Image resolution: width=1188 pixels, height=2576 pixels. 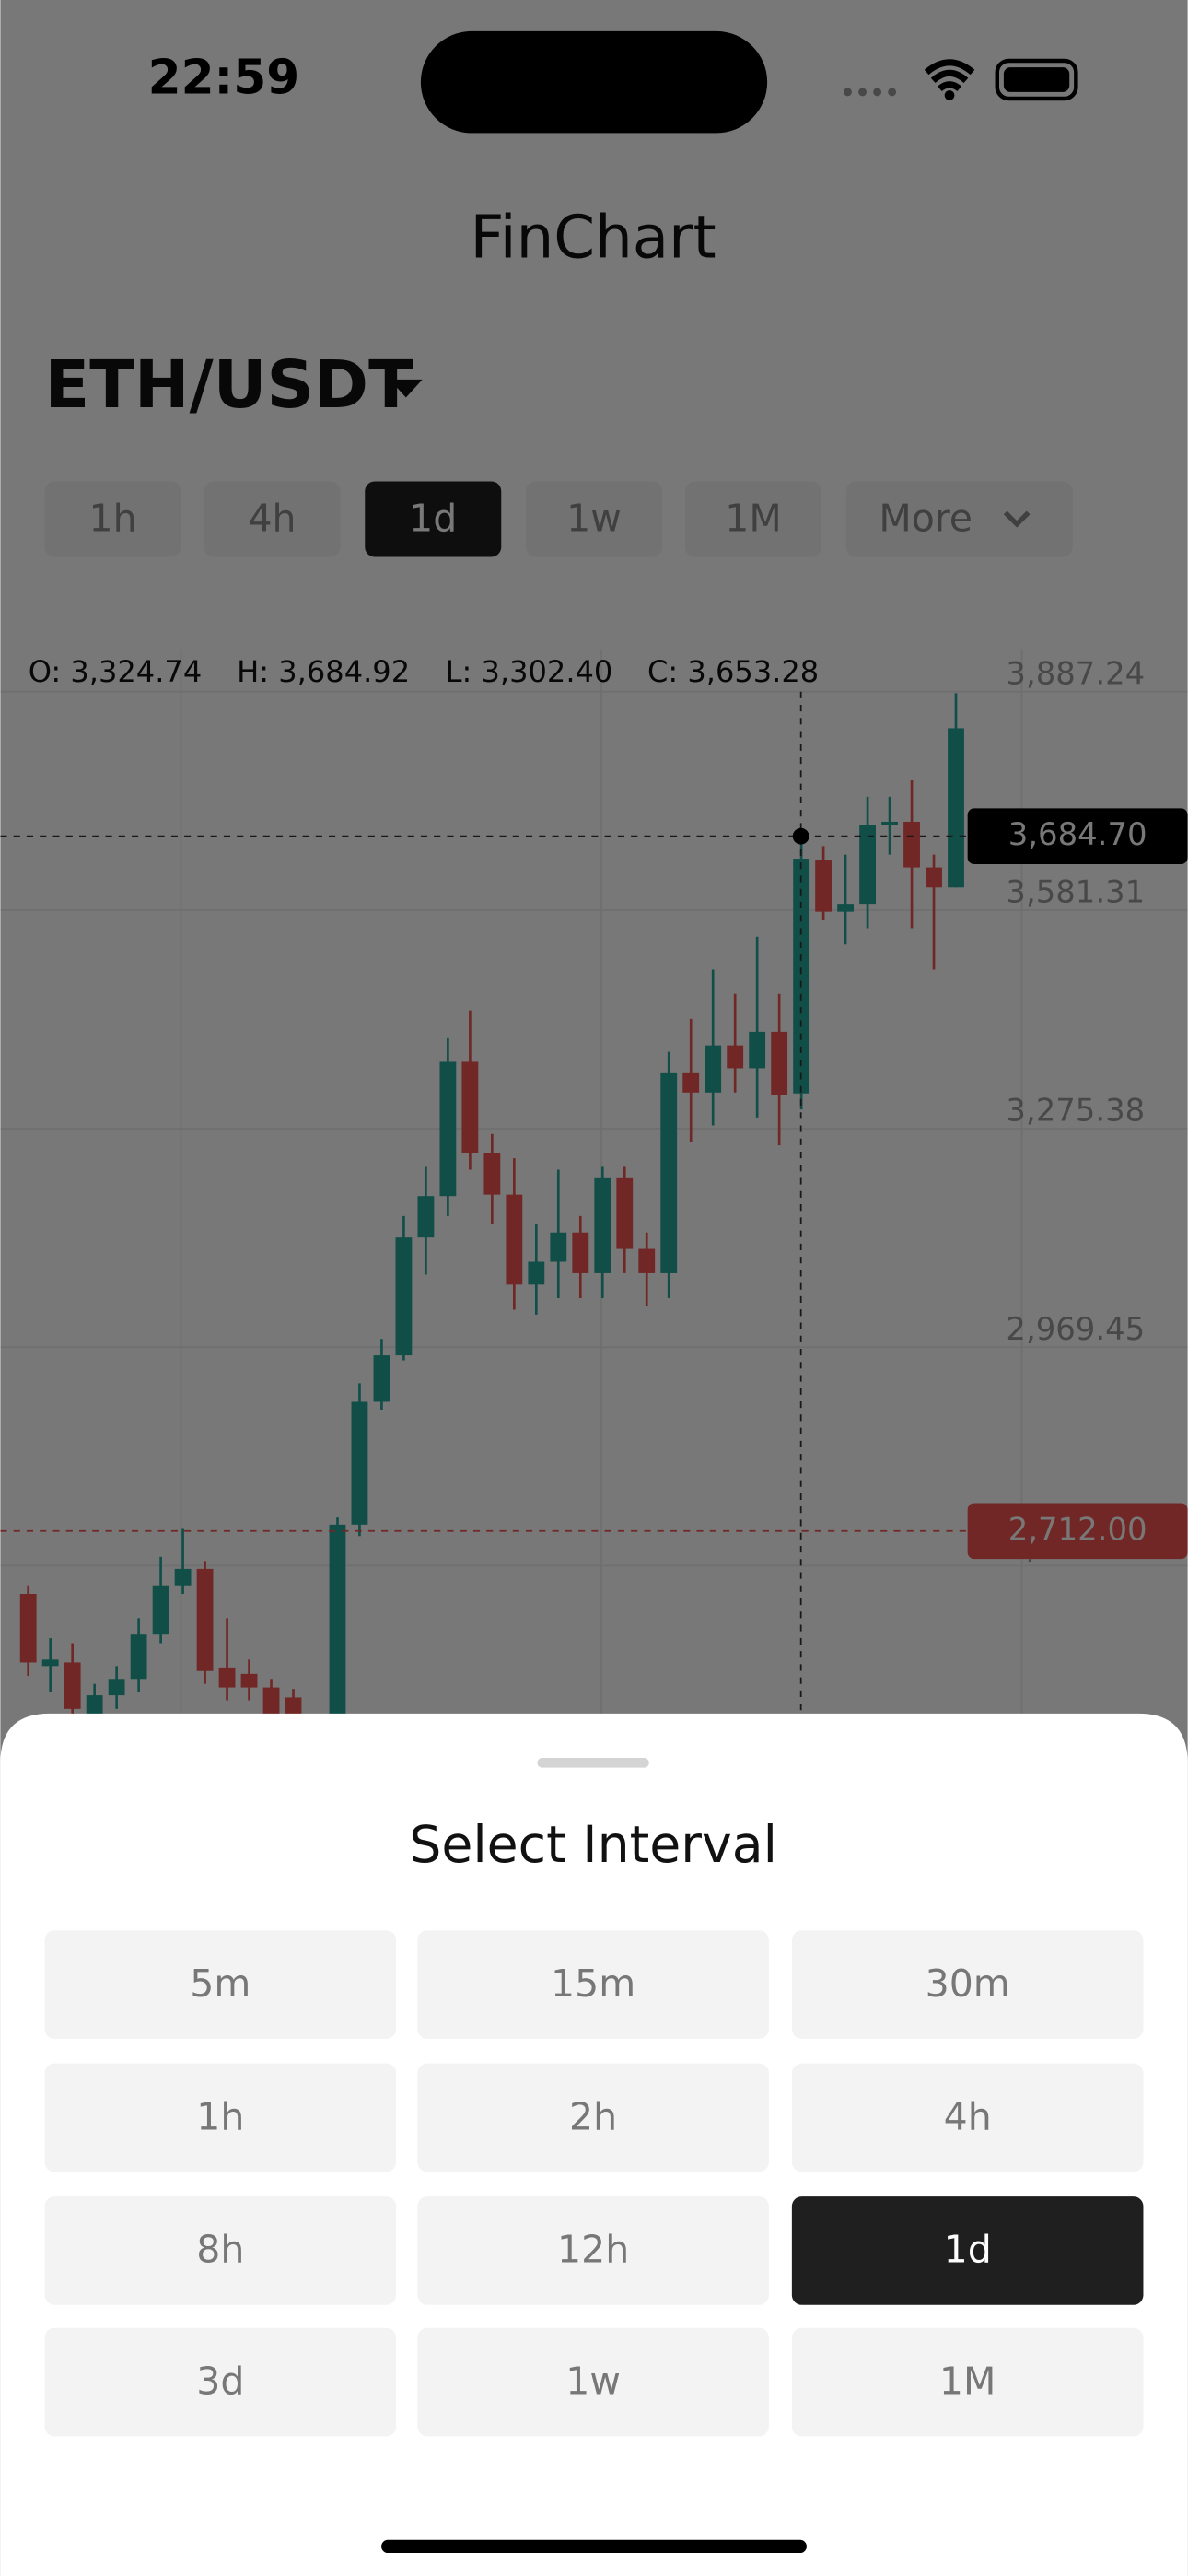 I want to click on interval-option-label: 8h, so click(x=220, y=2250).